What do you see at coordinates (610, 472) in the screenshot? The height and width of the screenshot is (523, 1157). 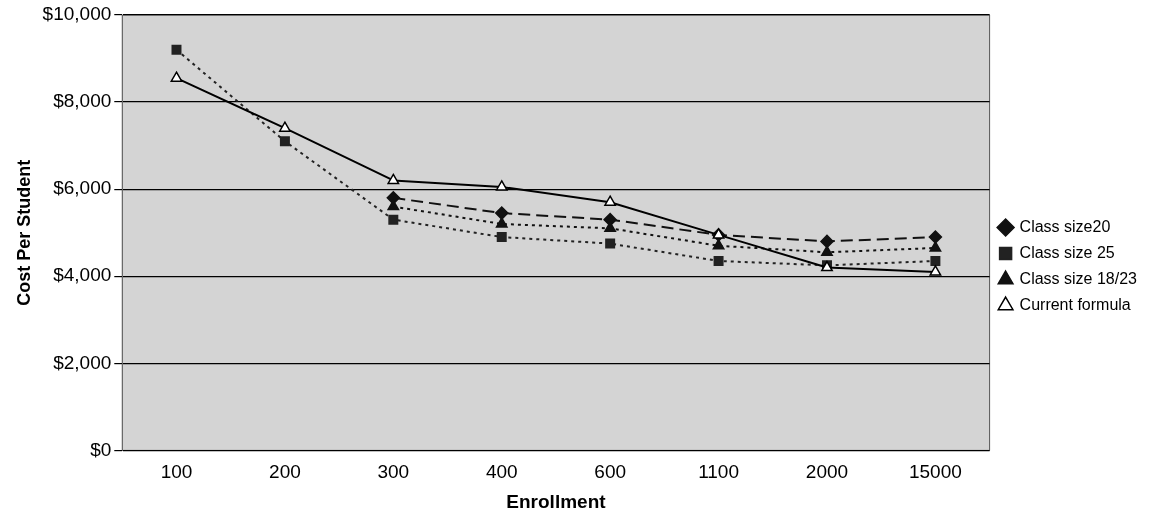 I see `x-tick-label: 600` at bounding box center [610, 472].